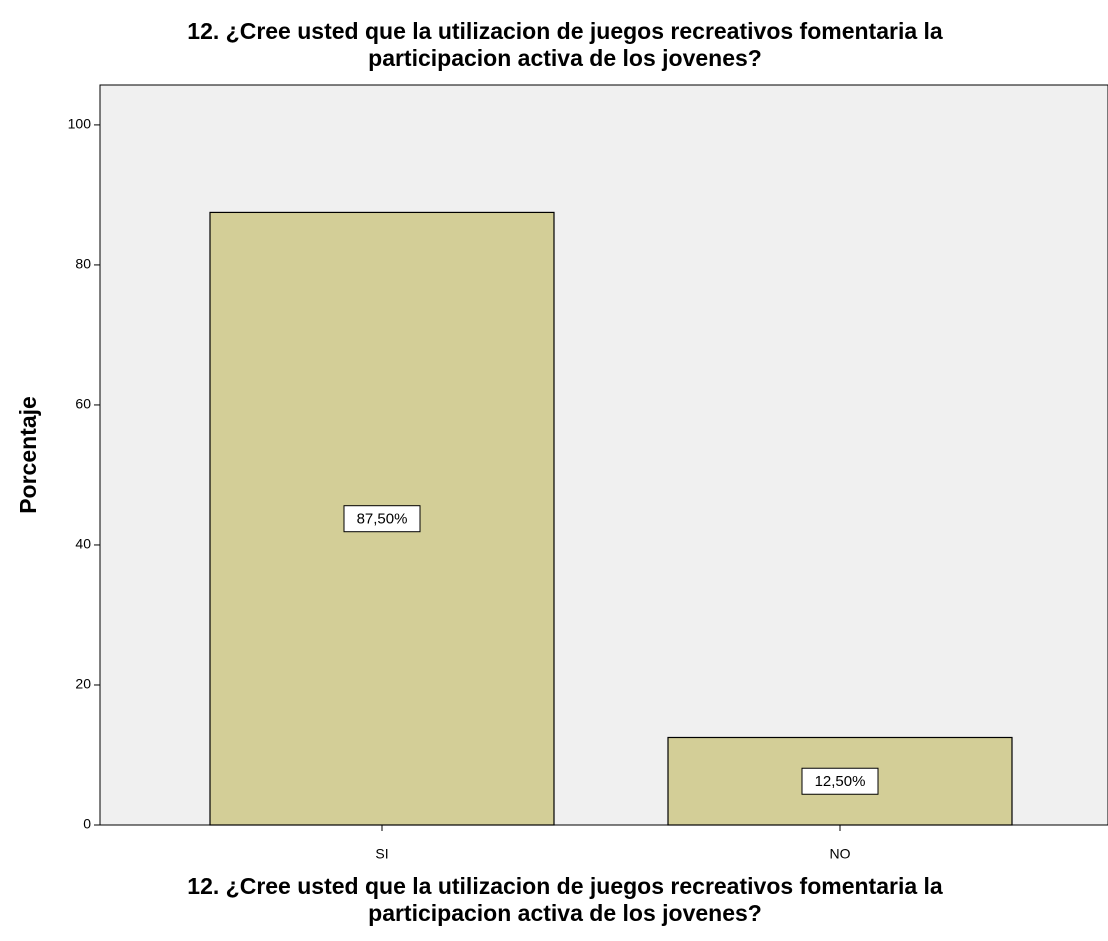 This screenshot has width=1108, height=941. I want to click on y-tick-label: 60, so click(83, 404).